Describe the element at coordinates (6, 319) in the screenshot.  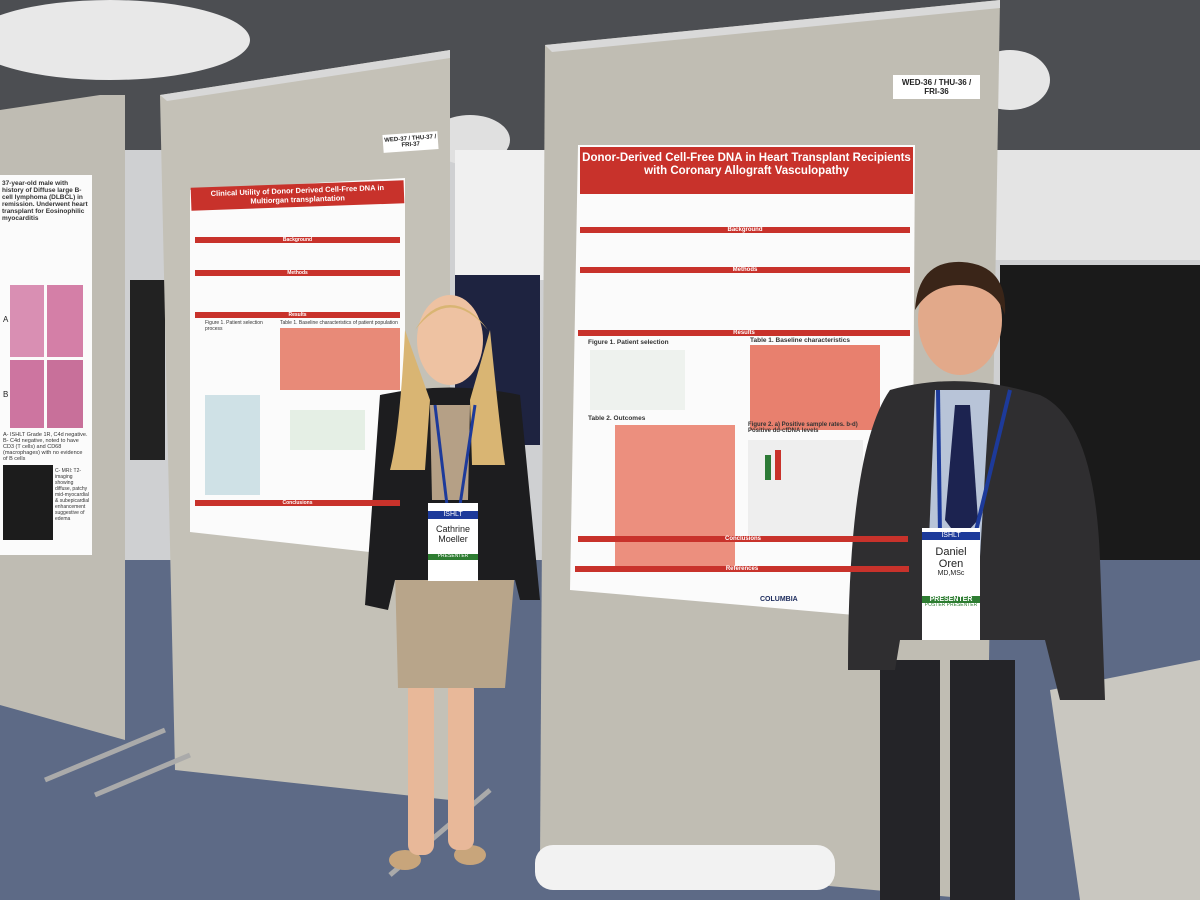
I see `panel-label: A` at that location.